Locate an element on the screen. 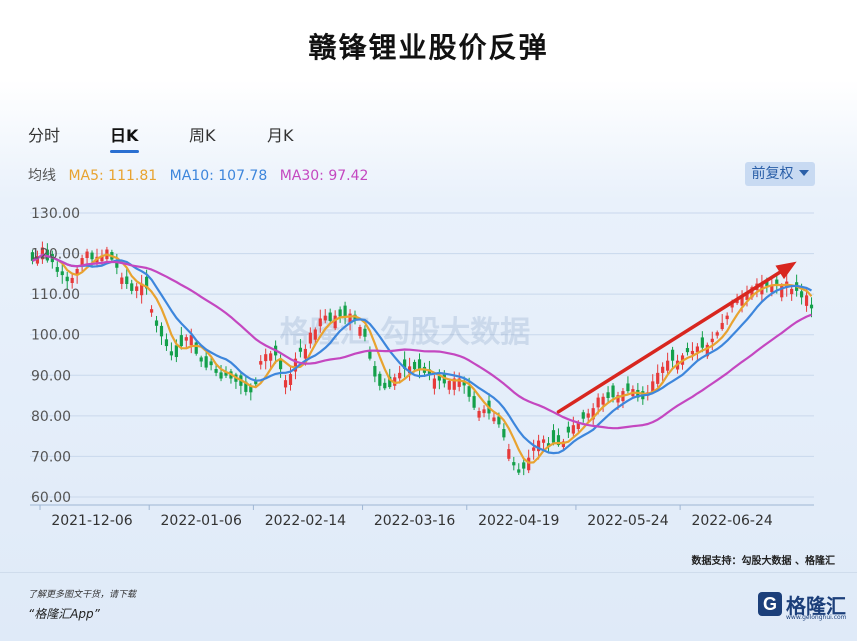  y-tick-label: 60.00 is located at coordinates (51, 498).